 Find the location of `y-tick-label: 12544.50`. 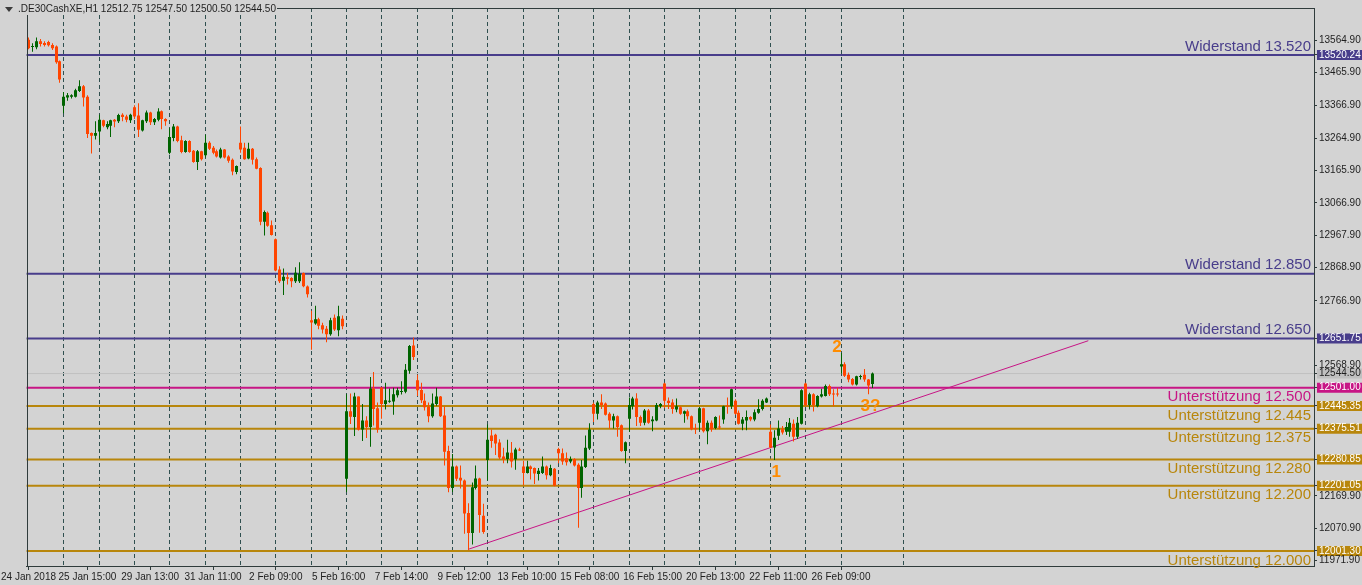

y-tick-label: 12544.50 is located at coordinates (1340, 373).